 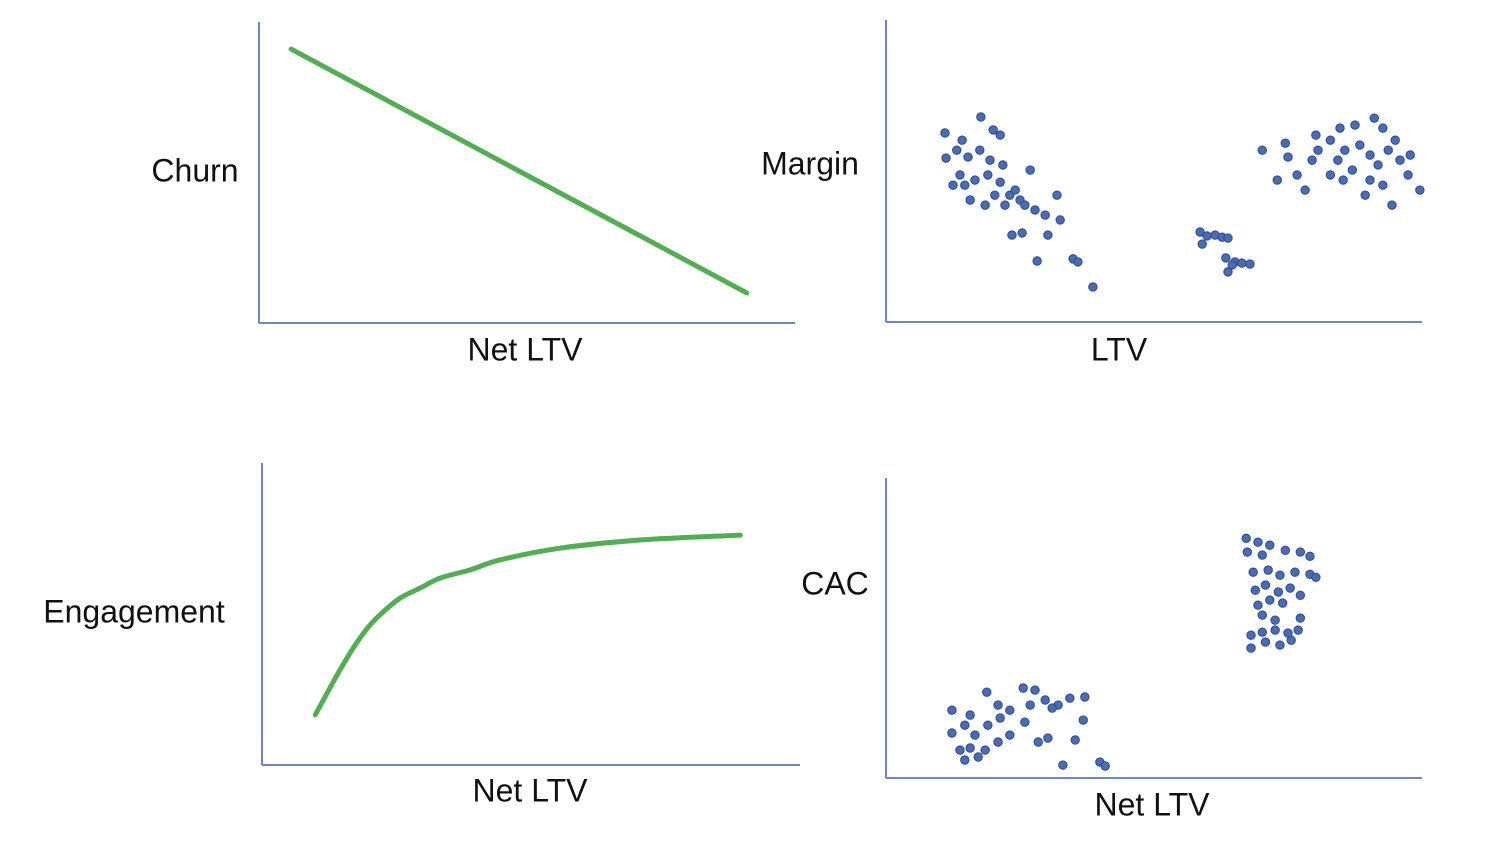 What do you see at coordinates (134, 611) in the screenshot?
I see `y-axis-label: Engagement` at bounding box center [134, 611].